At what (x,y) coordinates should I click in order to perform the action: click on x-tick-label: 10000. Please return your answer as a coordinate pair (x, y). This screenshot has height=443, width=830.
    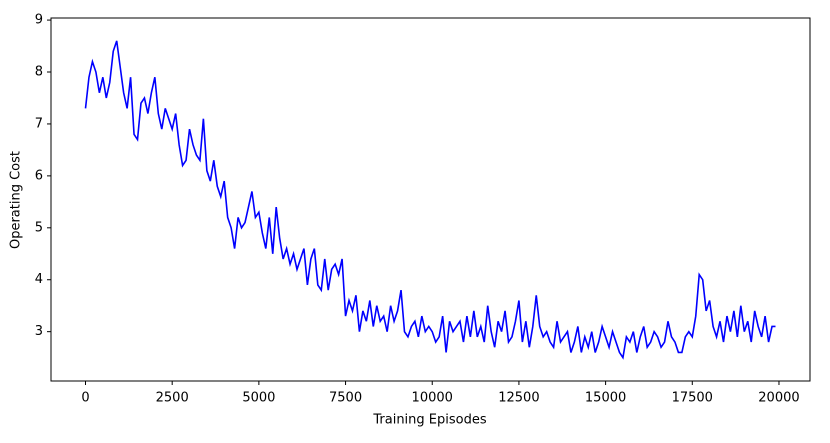
    Looking at the image, I should click on (432, 398).